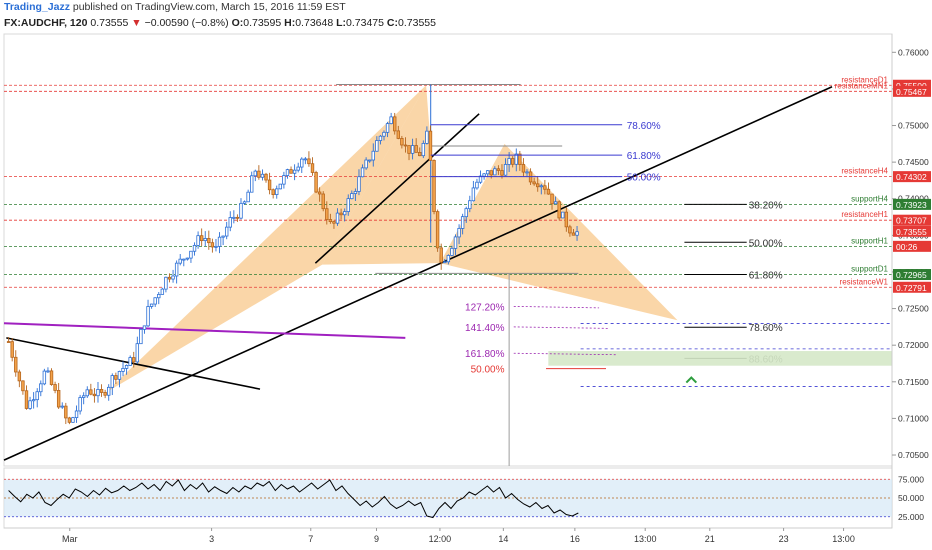 The image size is (932, 550). Describe the element at coordinates (911, 221) in the screenshot. I see `price-tag-label: 0.73707` at that location.